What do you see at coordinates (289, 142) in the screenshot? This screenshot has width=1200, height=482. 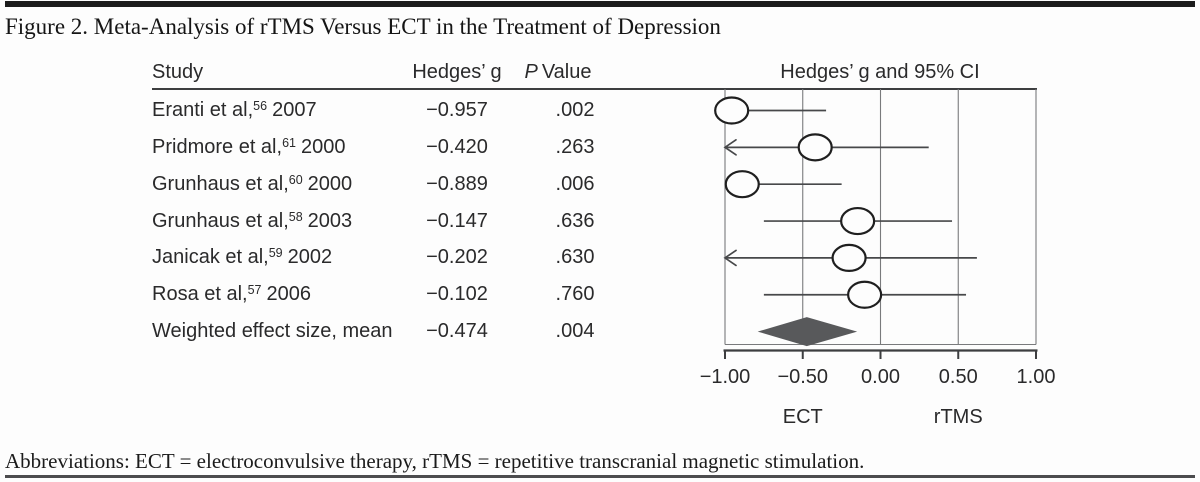 I see `reference-superscript: 61` at bounding box center [289, 142].